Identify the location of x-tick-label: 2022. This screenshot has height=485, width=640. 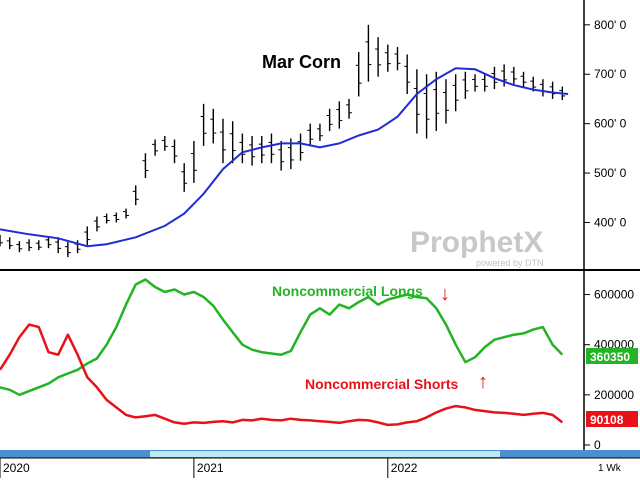
(404, 468).